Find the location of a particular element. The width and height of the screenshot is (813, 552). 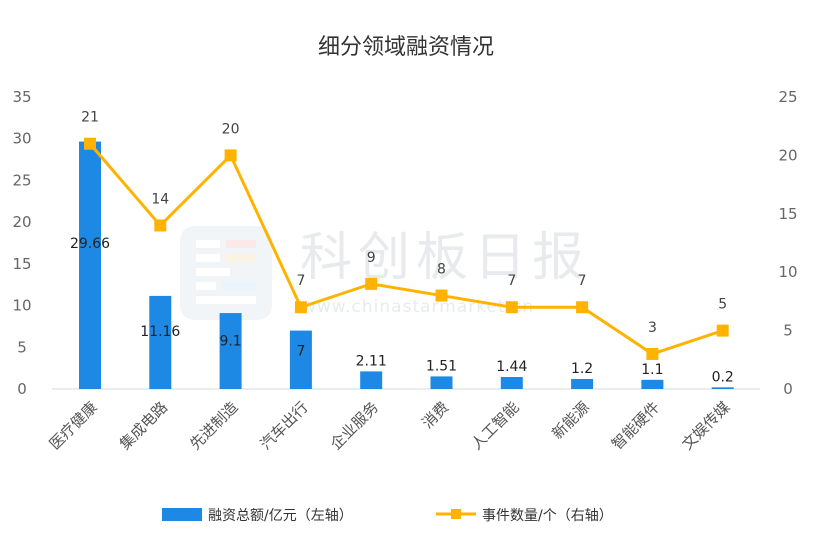

watermark: 科创板日报 www.chinastarmarket.cn is located at coordinates (385, 273).